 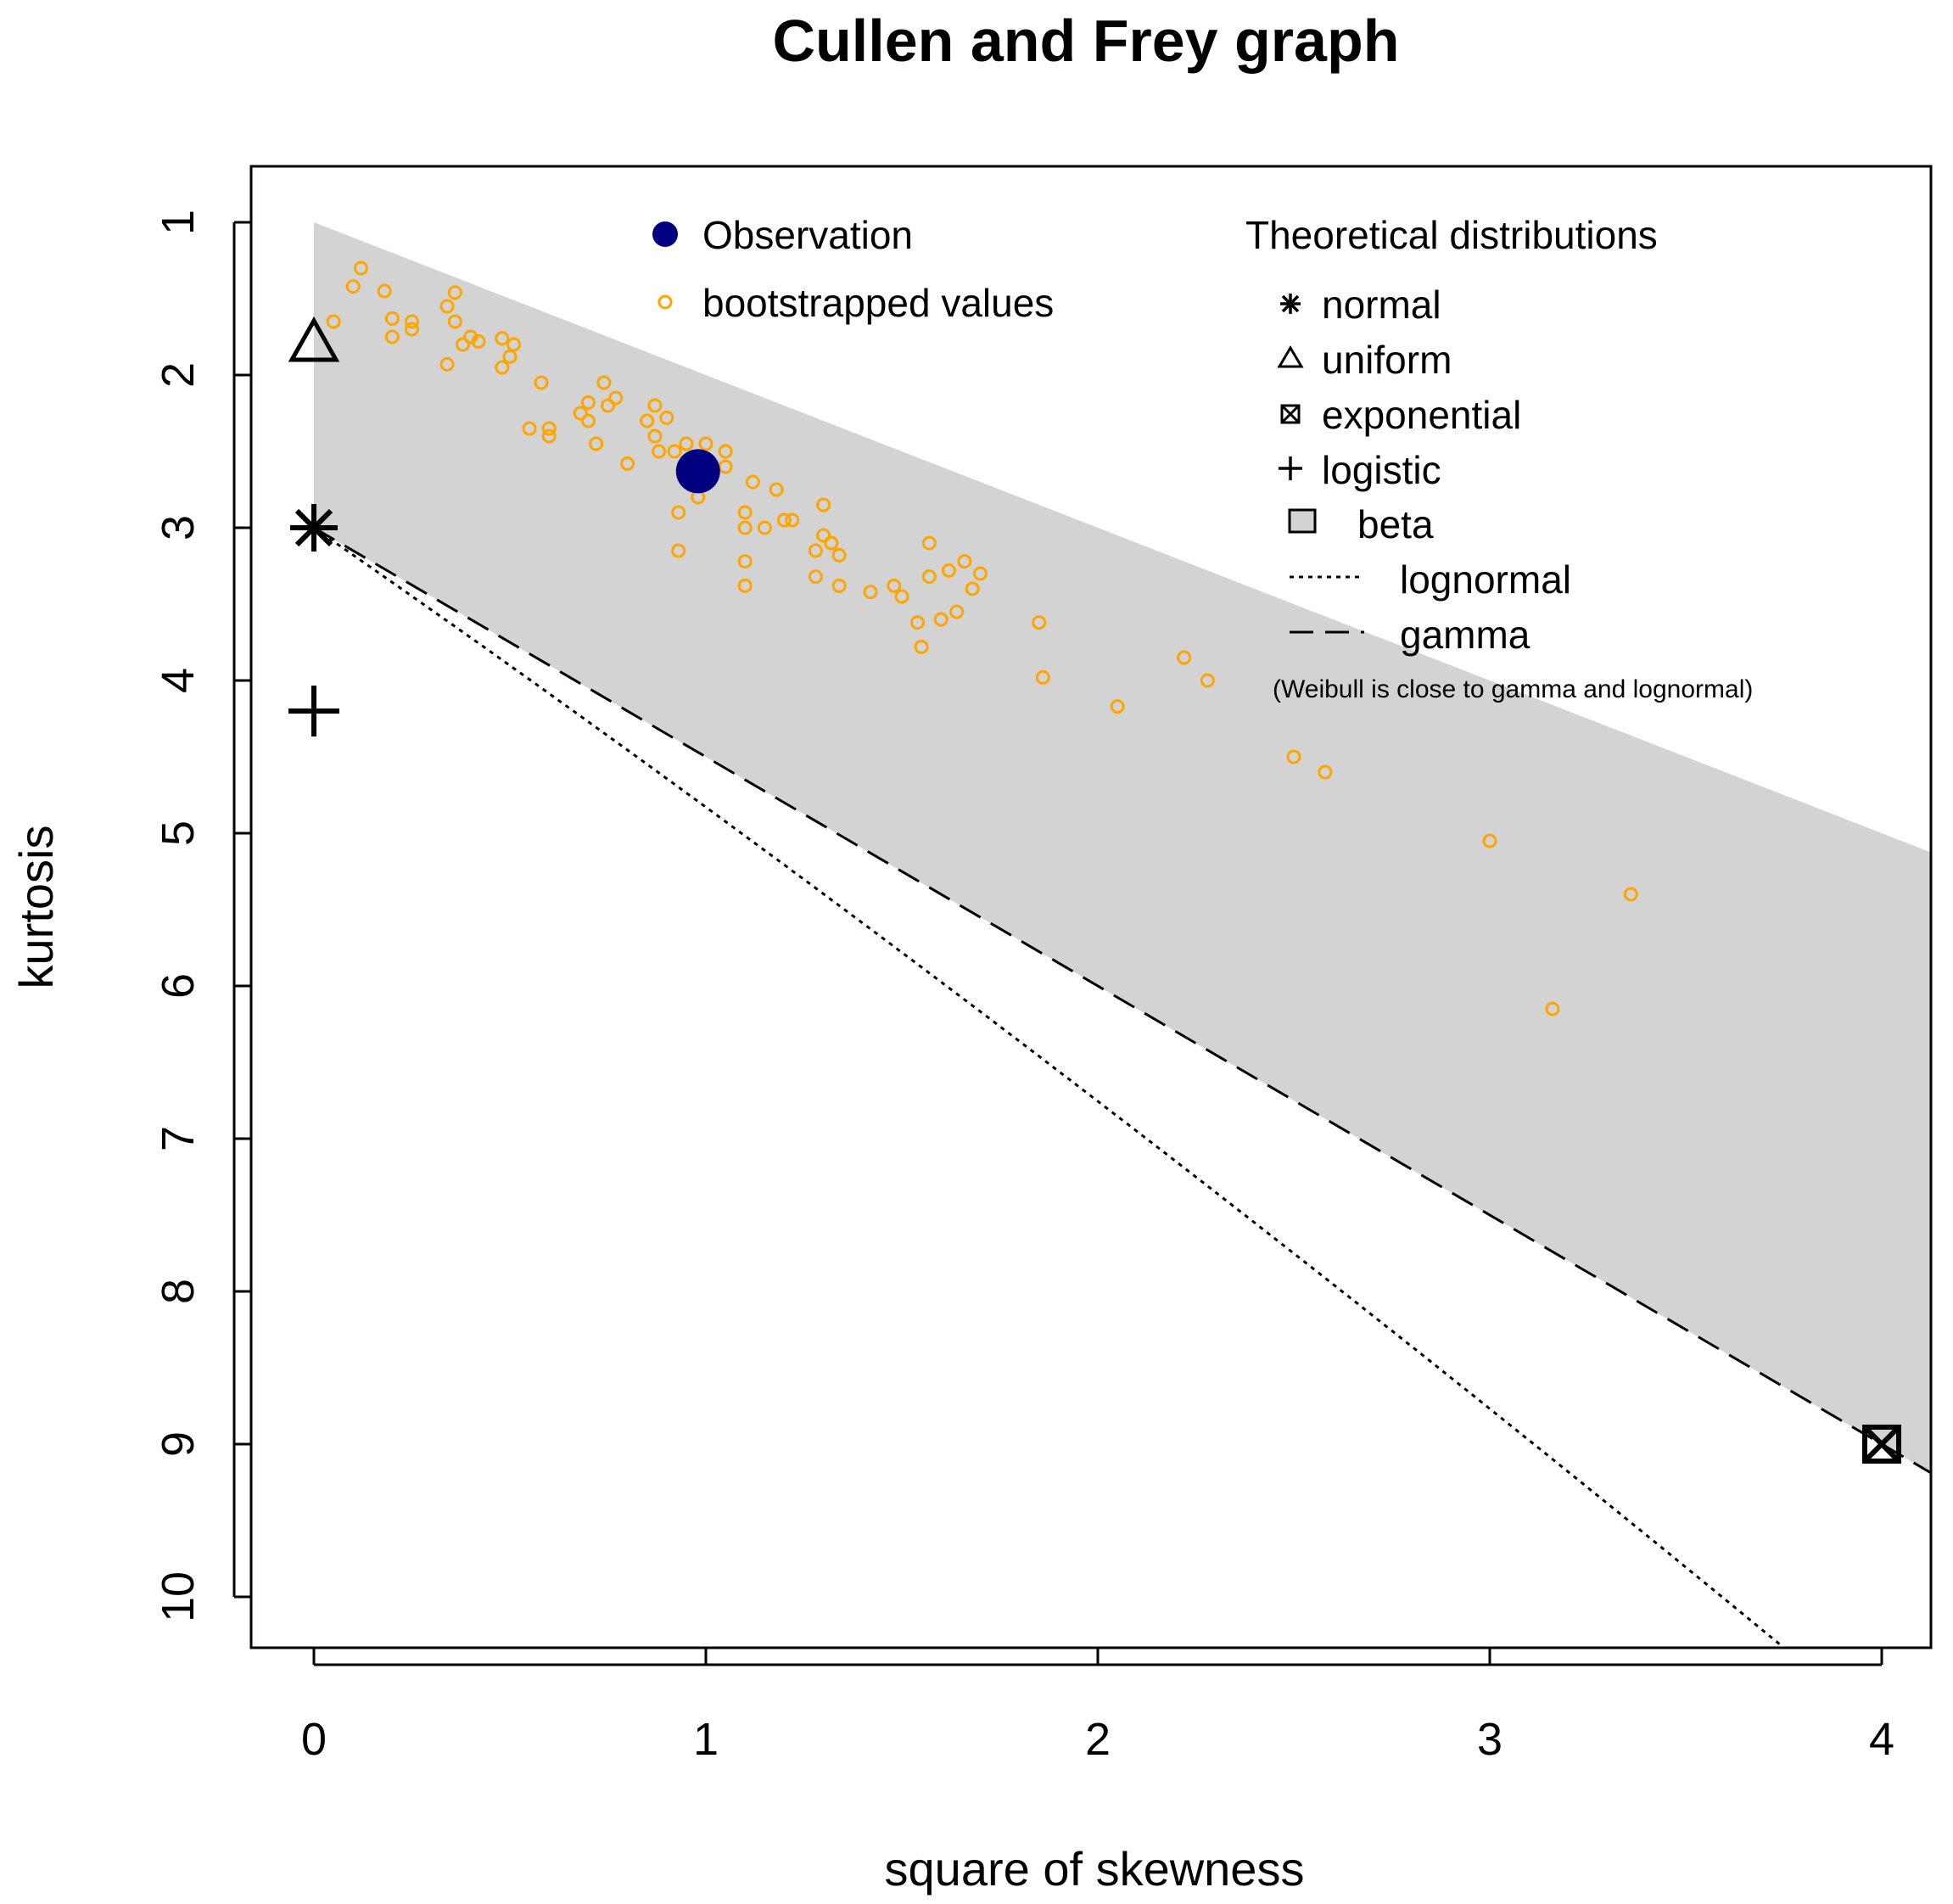 What do you see at coordinates (1387, 360) in the screenshot?
I see `legend-uniform-label: uniform` at bounding box center [1387, 360].